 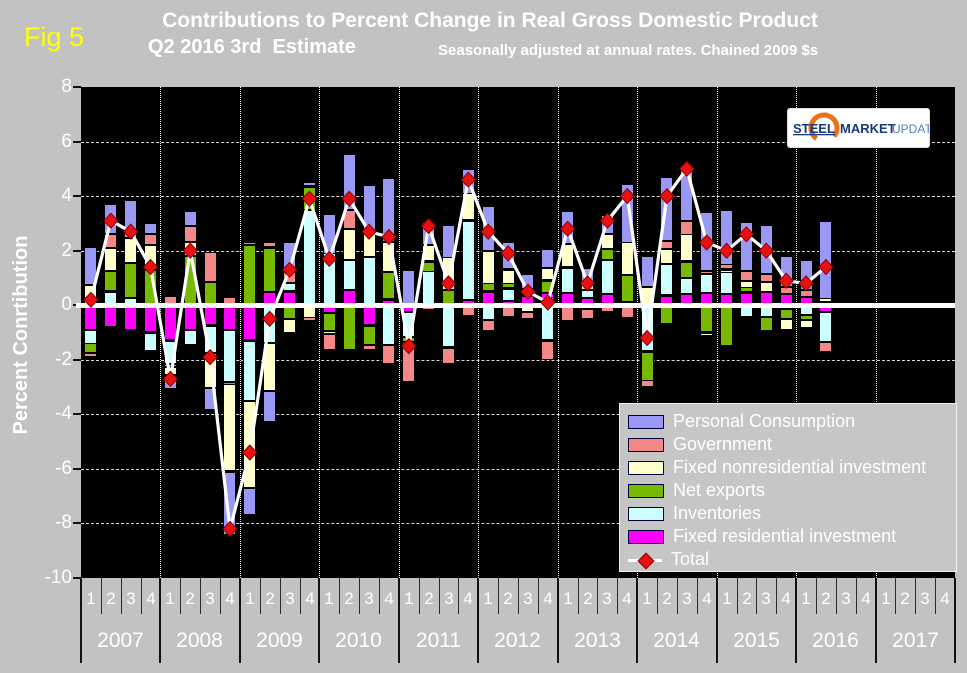 I want to click on year-tick-label: 2012, so click(x=517, y=640).